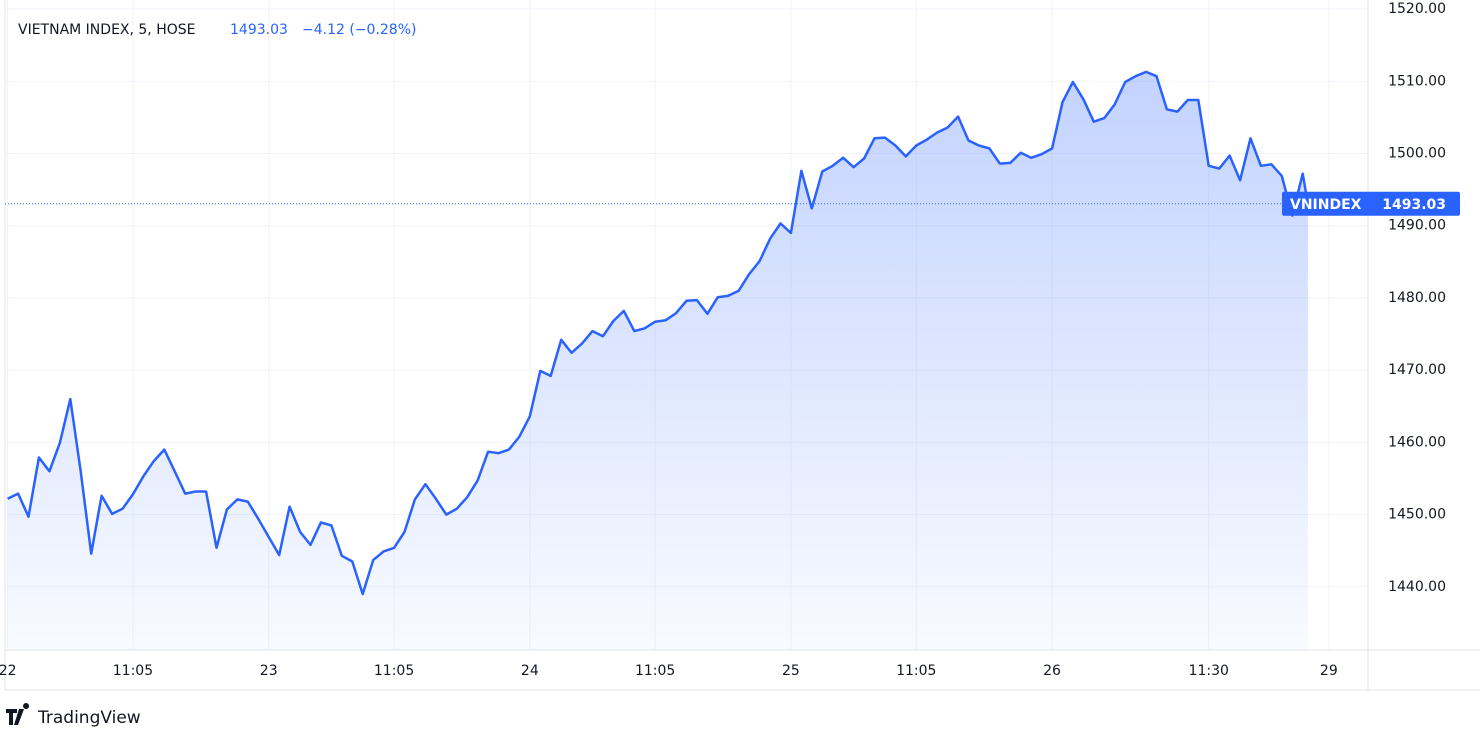  What do you see at coordinates (1209, 671) in the screenshot?
I see `x-tick-label: 11:30` at bounding box center [1209, 671].